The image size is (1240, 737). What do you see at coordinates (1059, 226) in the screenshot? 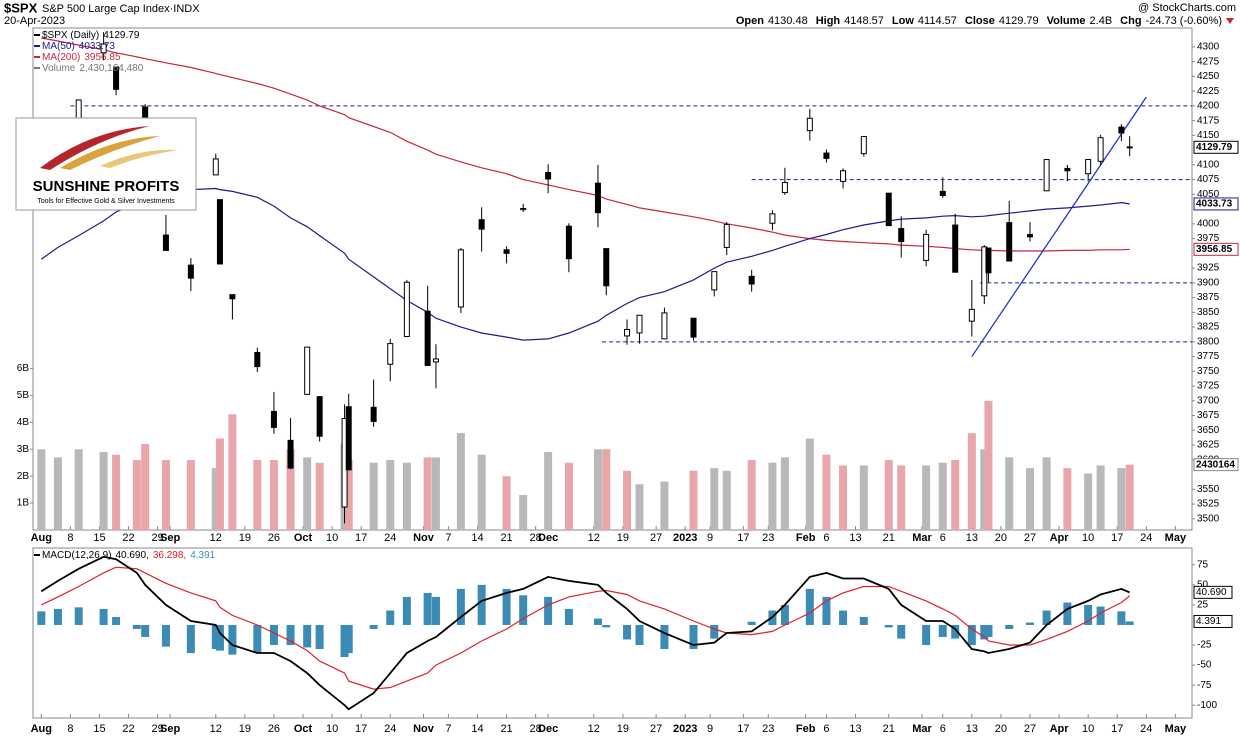
I see `trendline` at bounding box center [1059, 226].